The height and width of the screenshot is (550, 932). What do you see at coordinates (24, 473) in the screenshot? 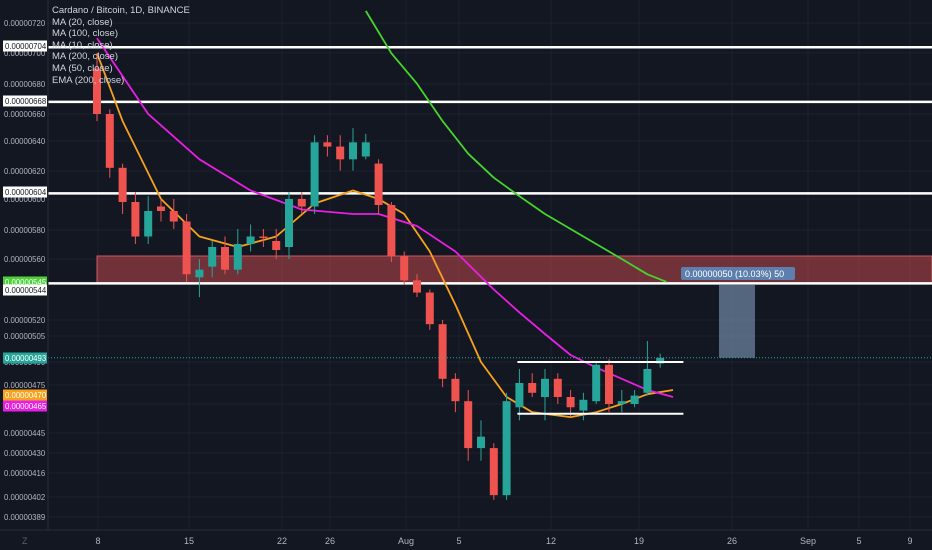
I see `price-tick-label: 0.00000416` at bounding box center [24, 473].